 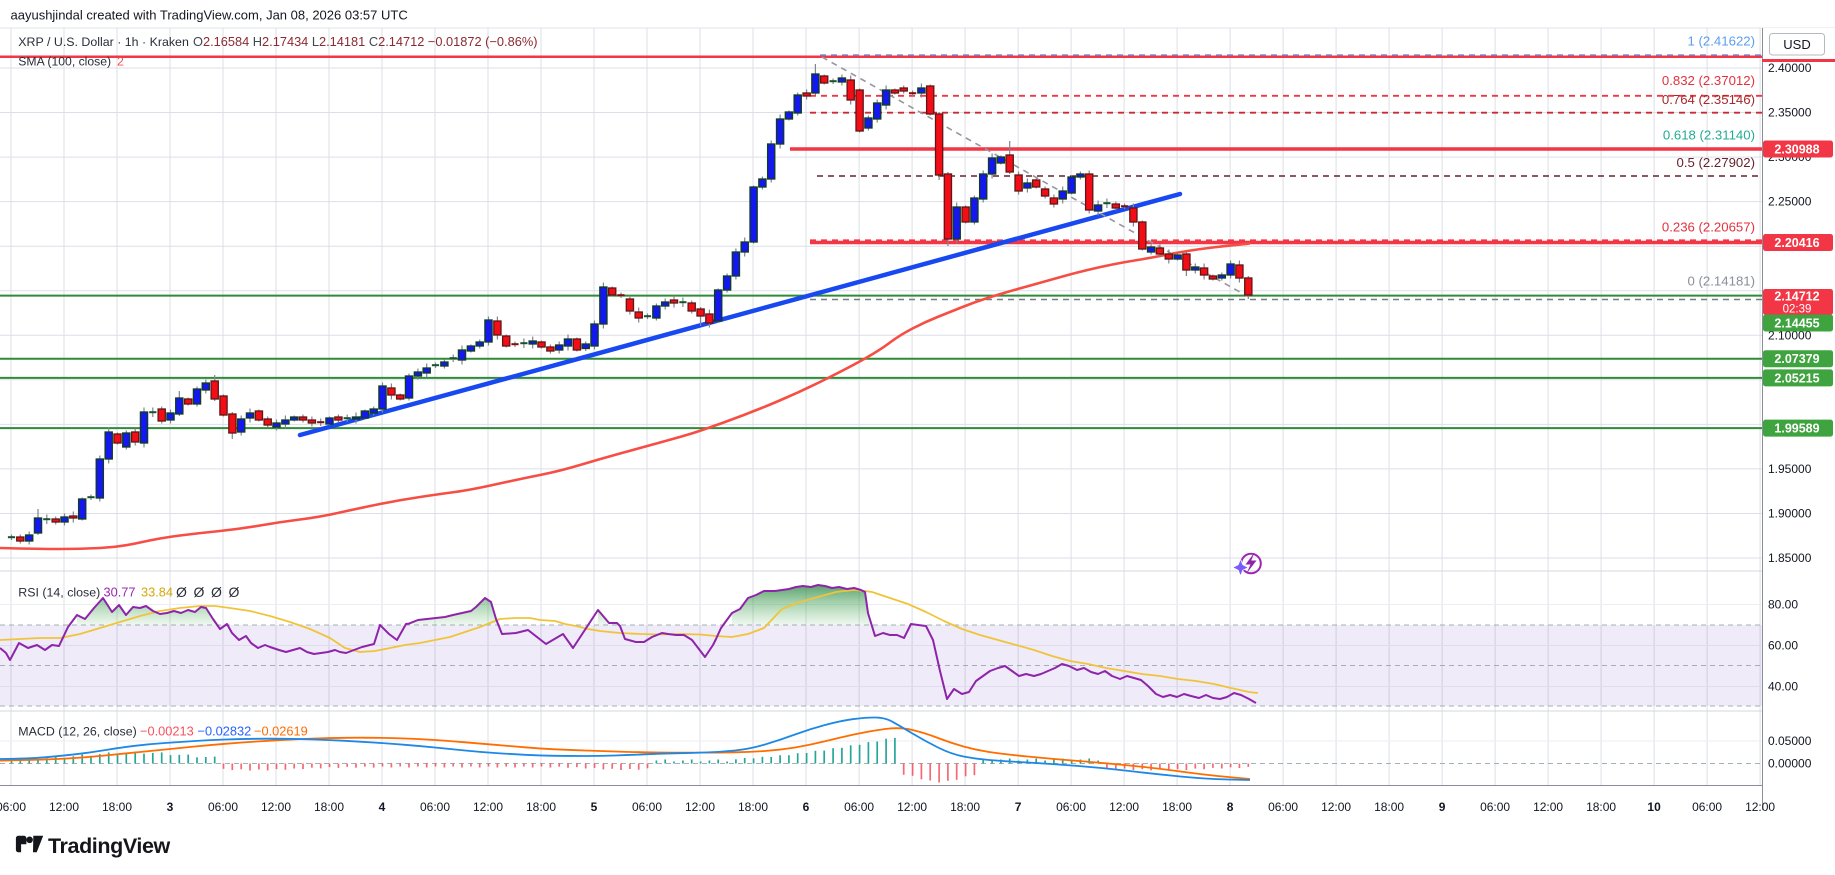 I want to click on svg-text: 60.00, so click(x=1783, y=646).